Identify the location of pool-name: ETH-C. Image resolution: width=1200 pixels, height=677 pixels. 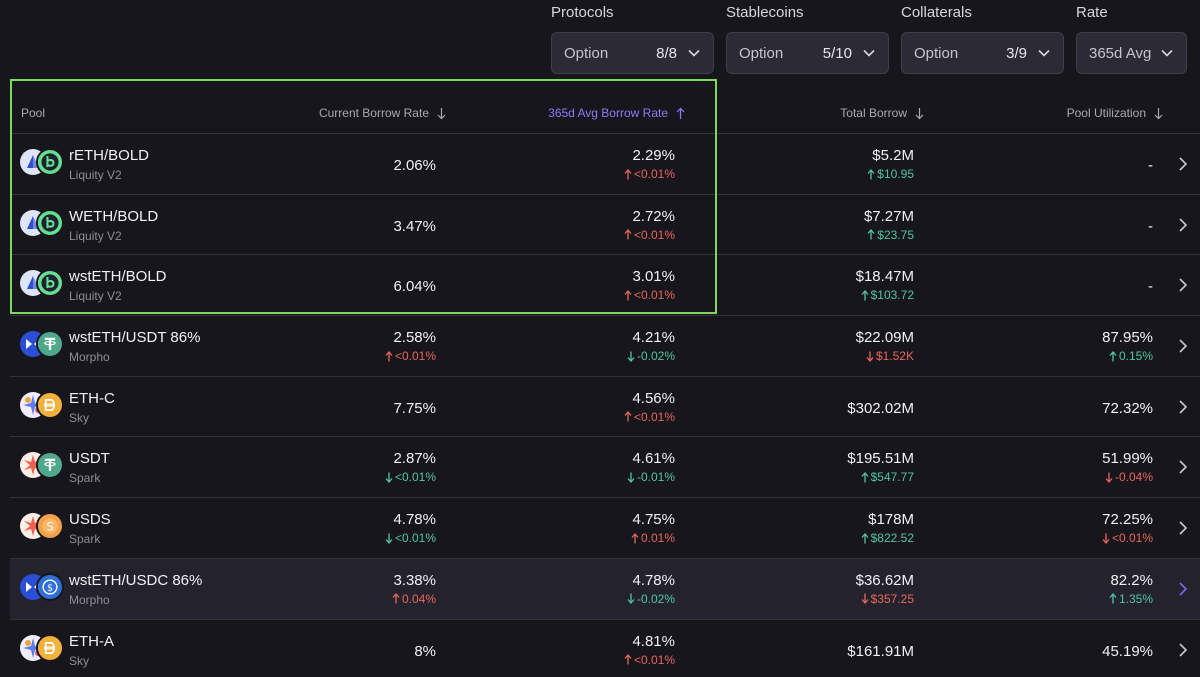
(92, 398).